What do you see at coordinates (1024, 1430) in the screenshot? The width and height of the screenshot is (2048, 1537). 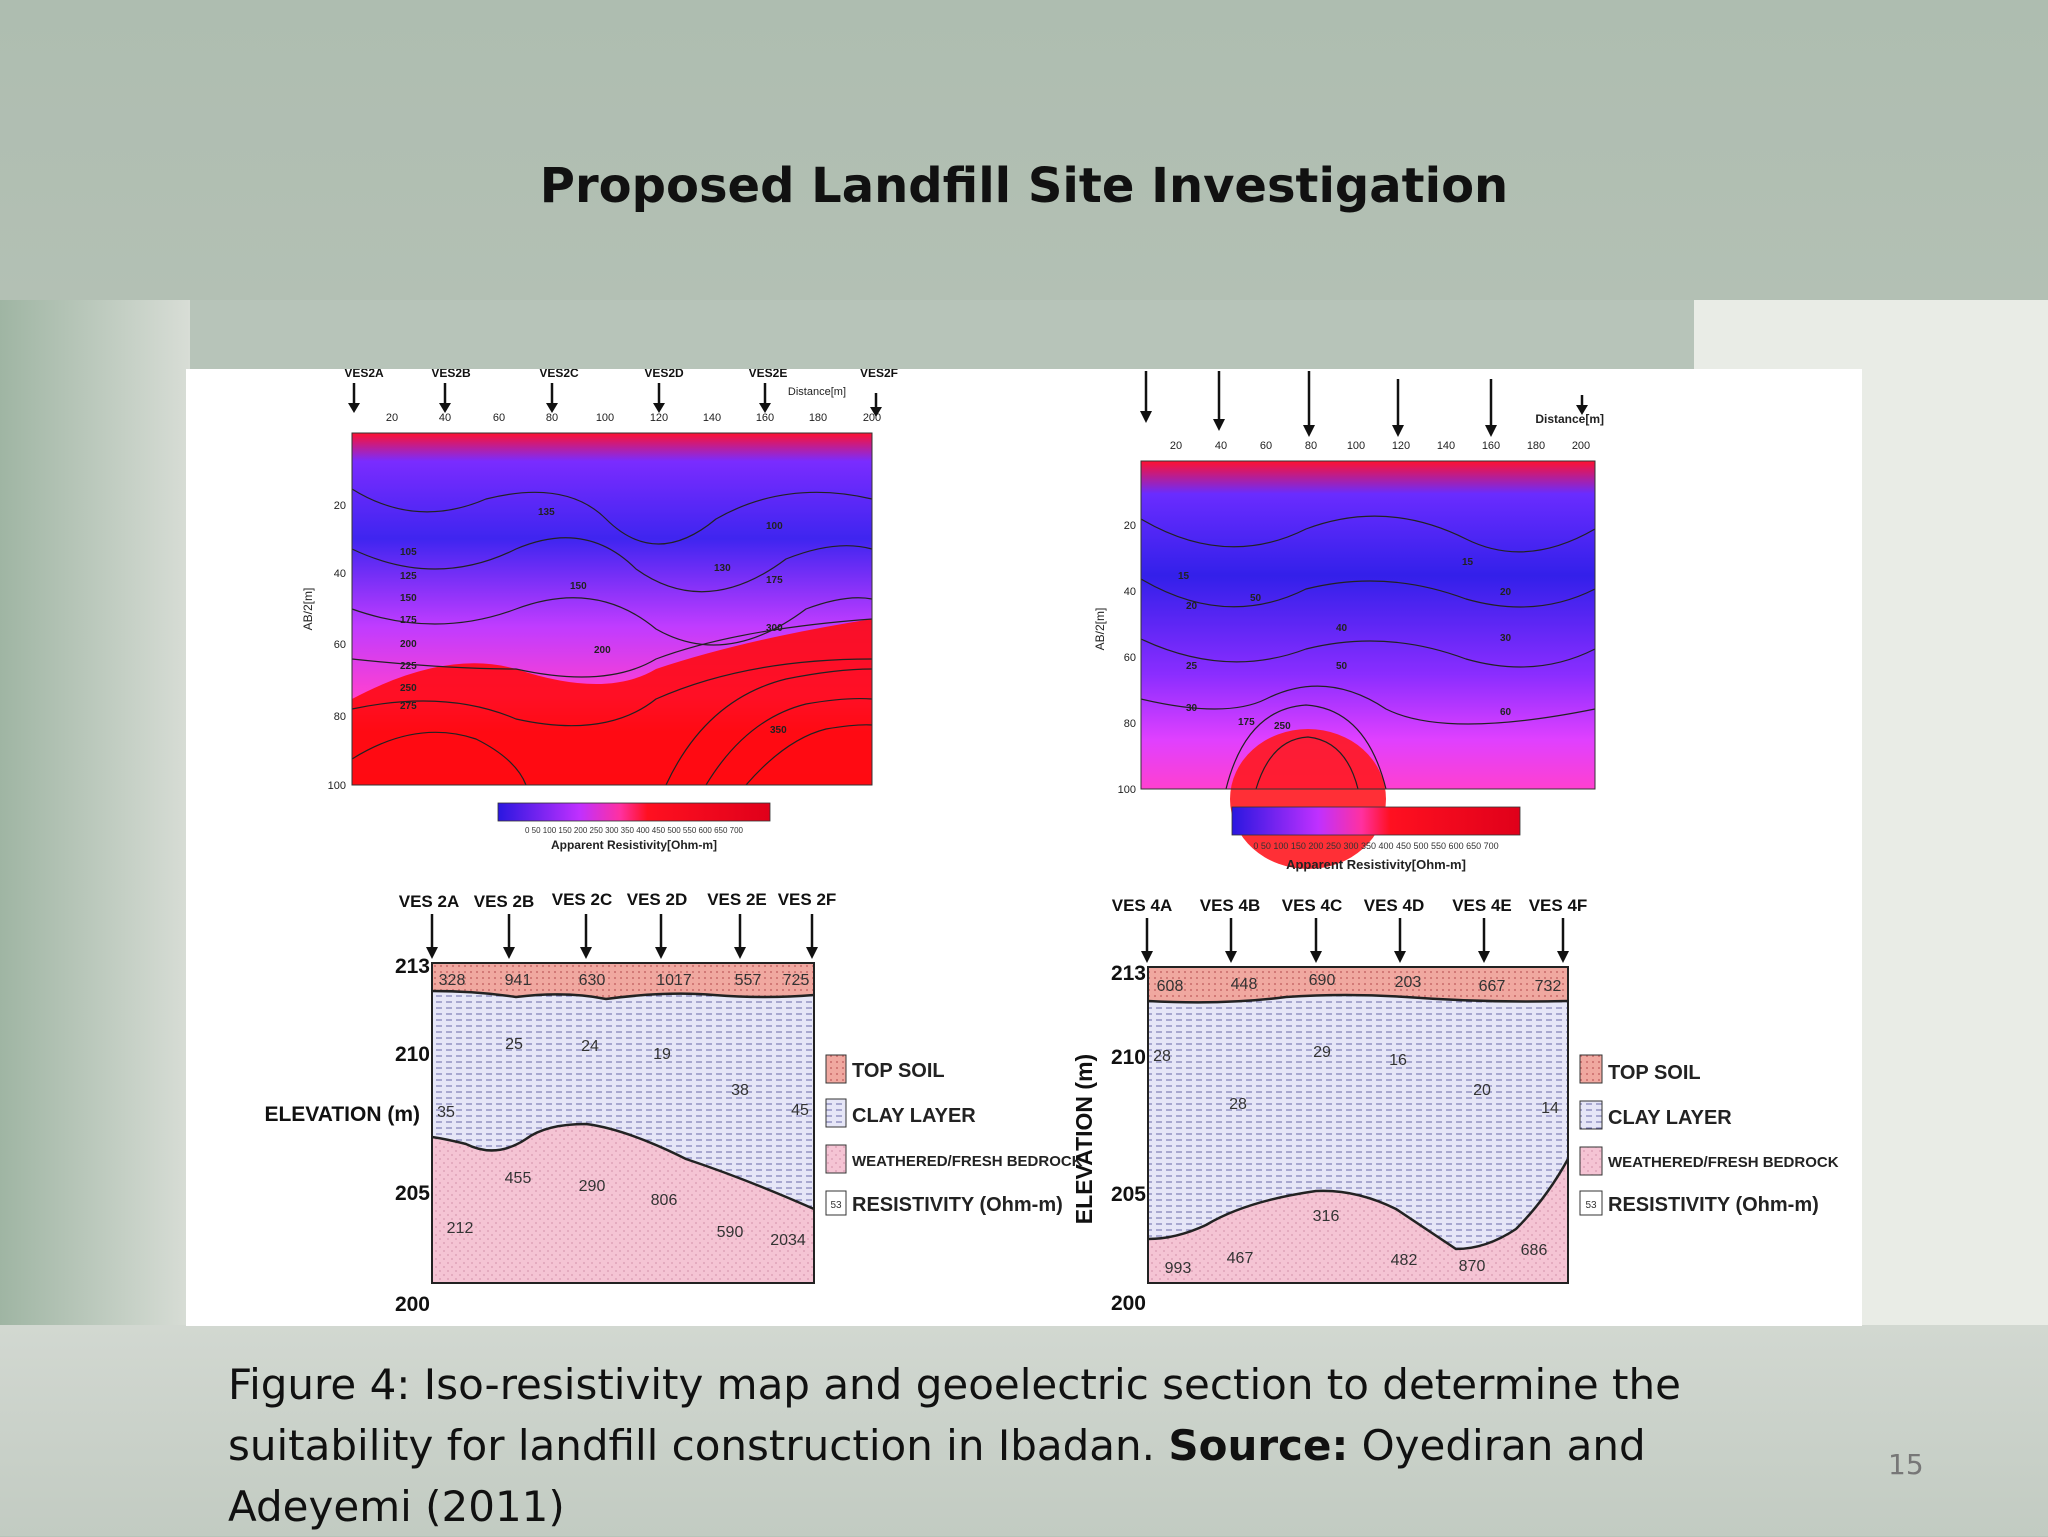 I see `background-bottom` at bounding box center [1024, 1430].